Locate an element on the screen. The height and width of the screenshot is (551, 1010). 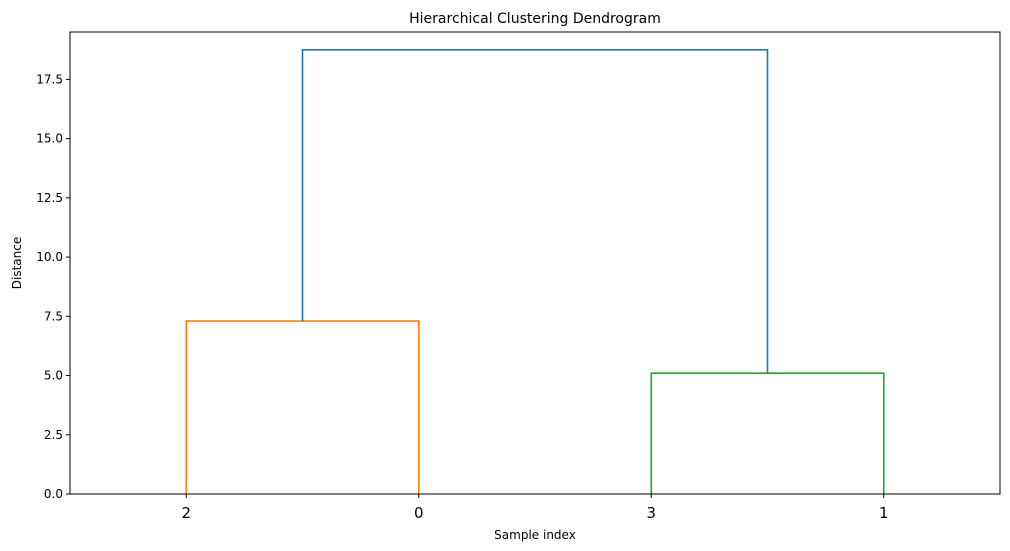
y-axis-label: Distance is located at coordinates (17, 263).